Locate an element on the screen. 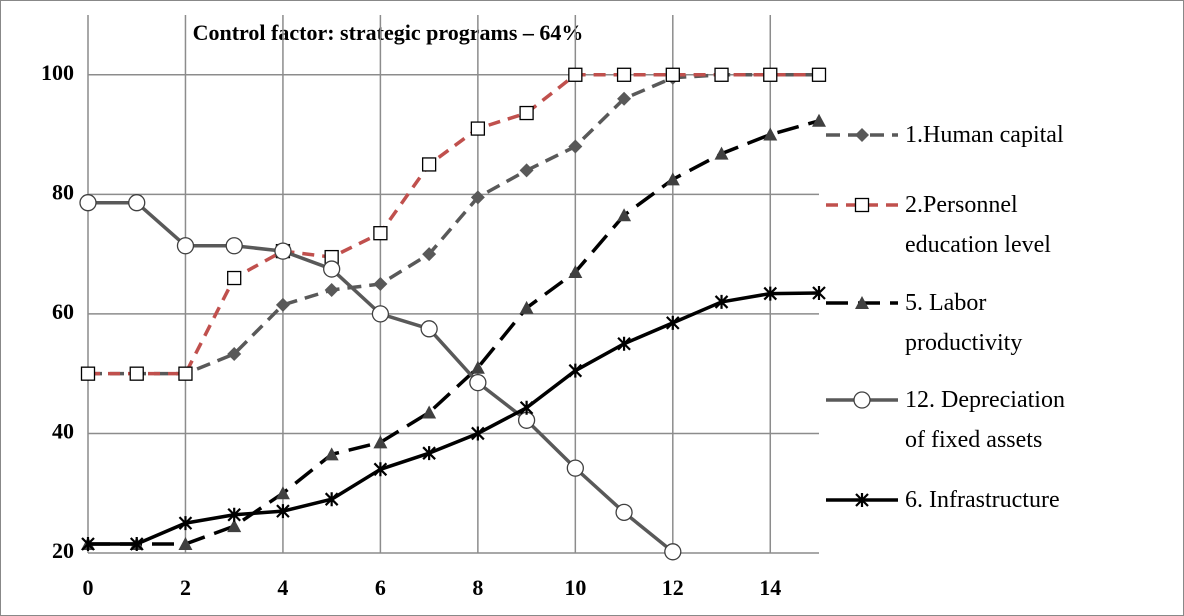 This screenshot has width=1184, height=616. y-tick-label: 100 is located at coordinates (57, 72).